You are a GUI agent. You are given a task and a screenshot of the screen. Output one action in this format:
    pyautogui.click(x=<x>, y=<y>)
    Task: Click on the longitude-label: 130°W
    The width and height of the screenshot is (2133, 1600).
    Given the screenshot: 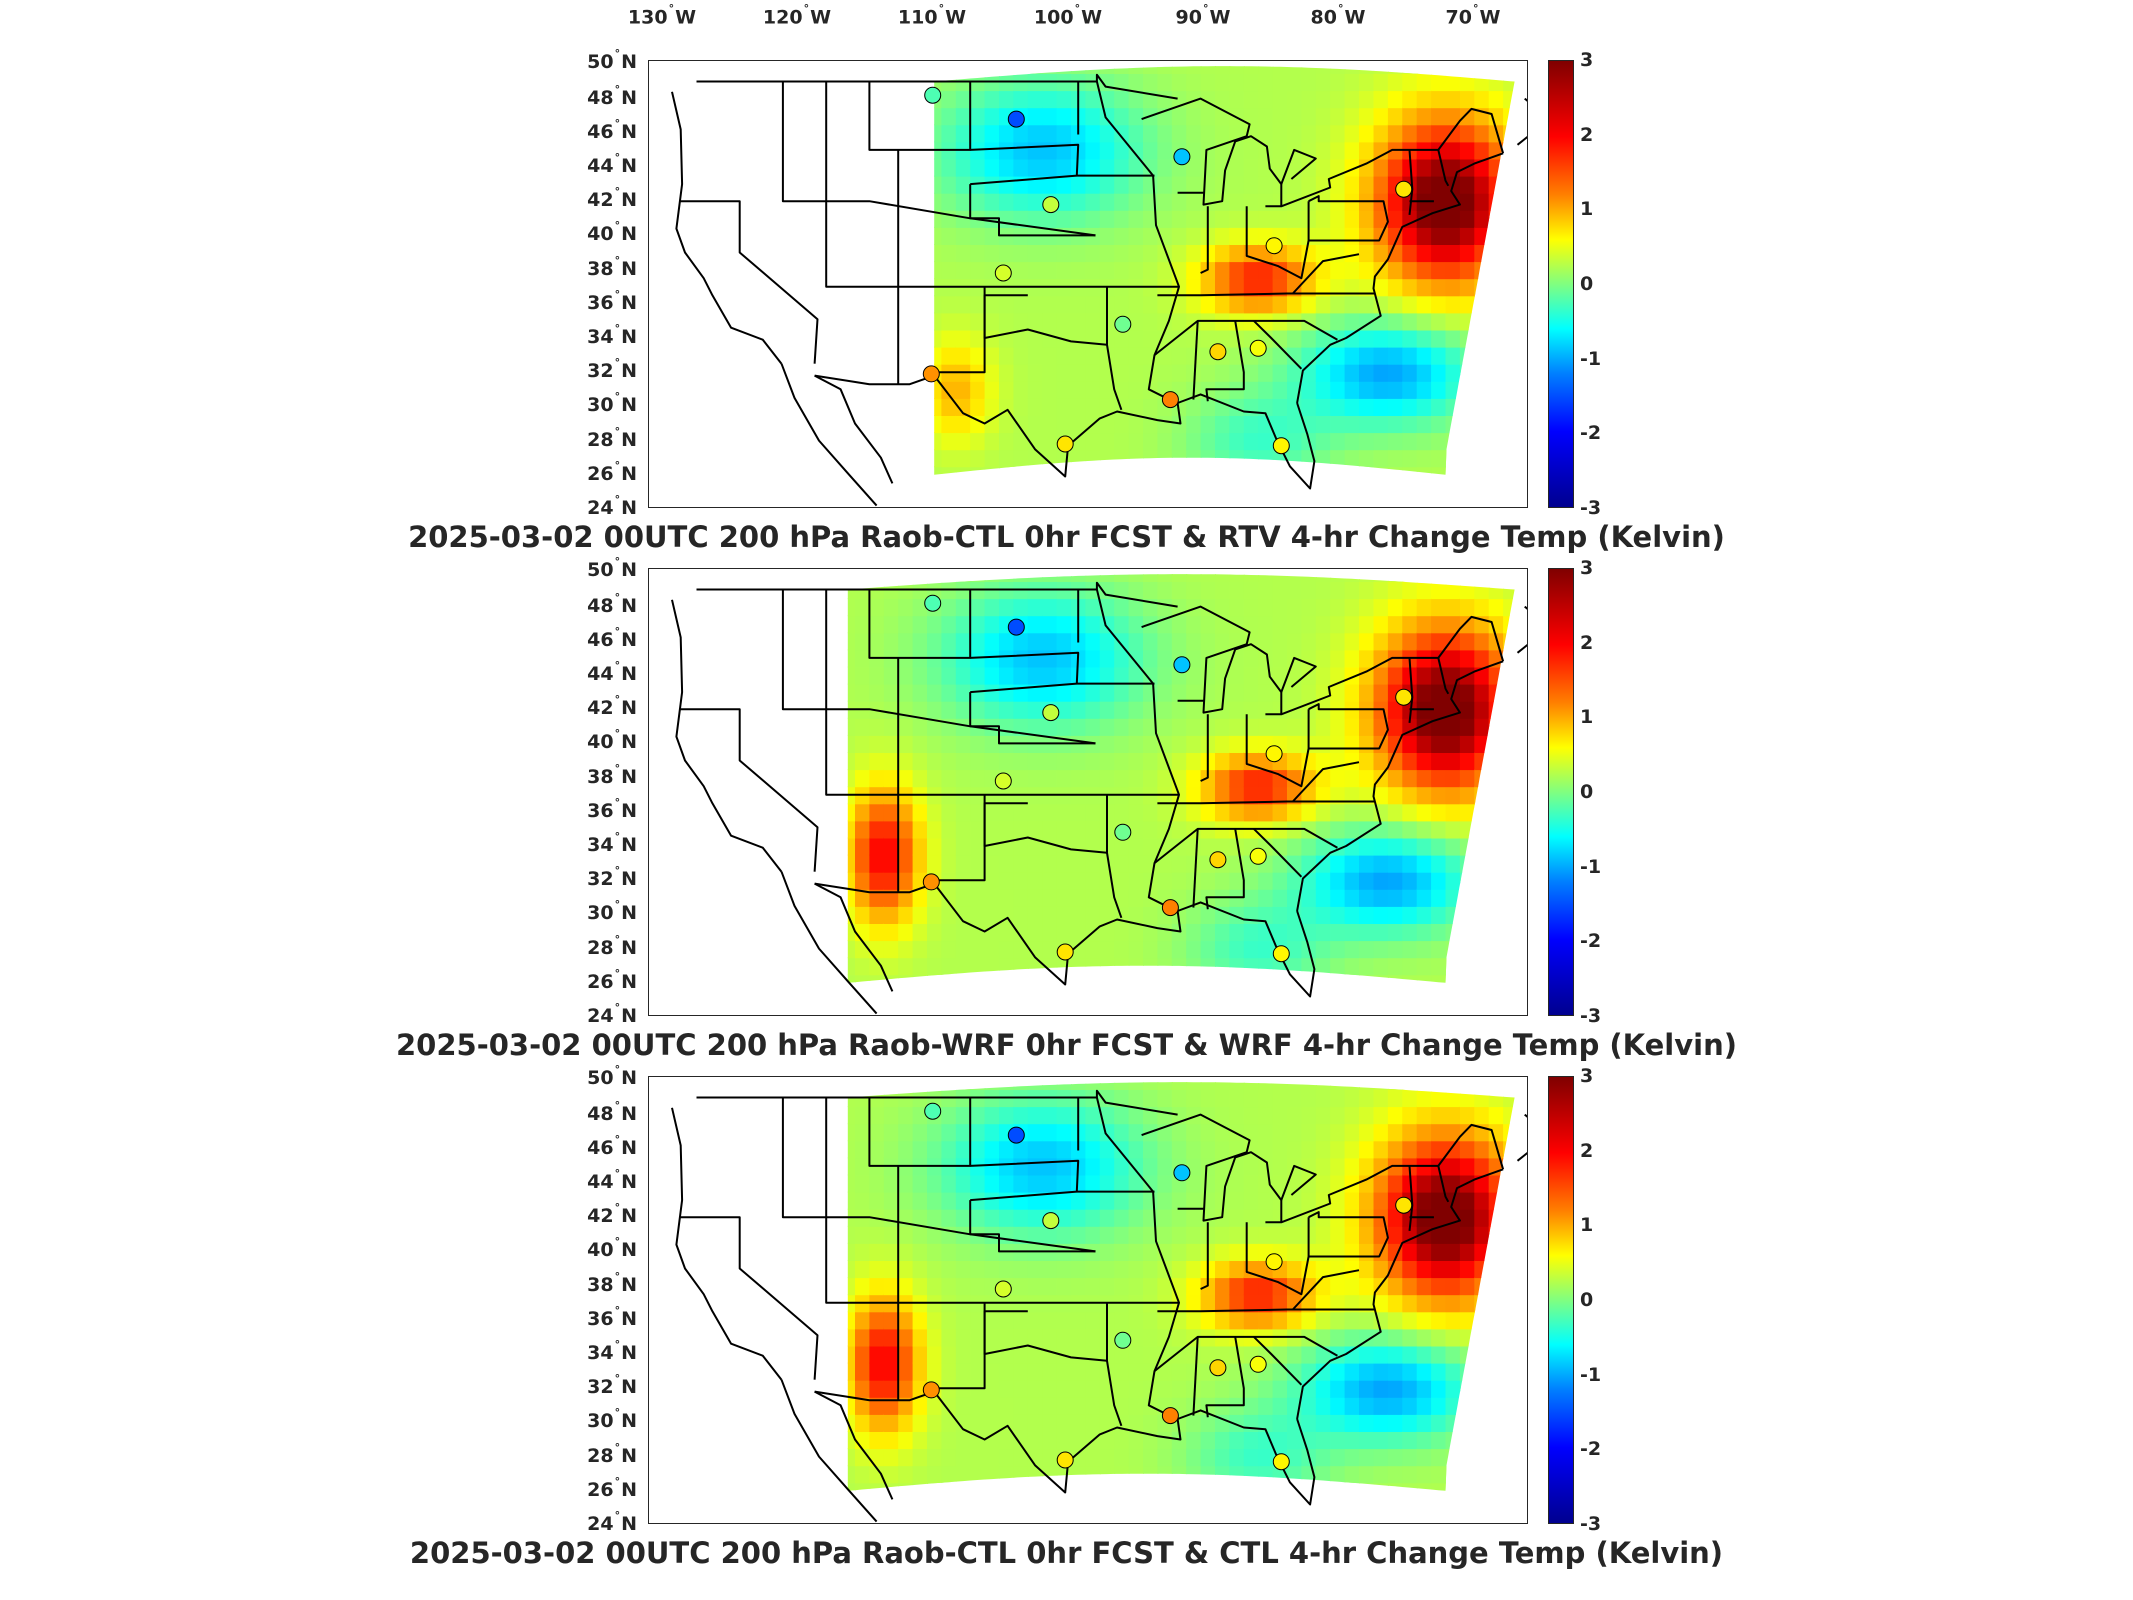 What is the action you would take?
    pyautogui.click(x=662, y=15)
    